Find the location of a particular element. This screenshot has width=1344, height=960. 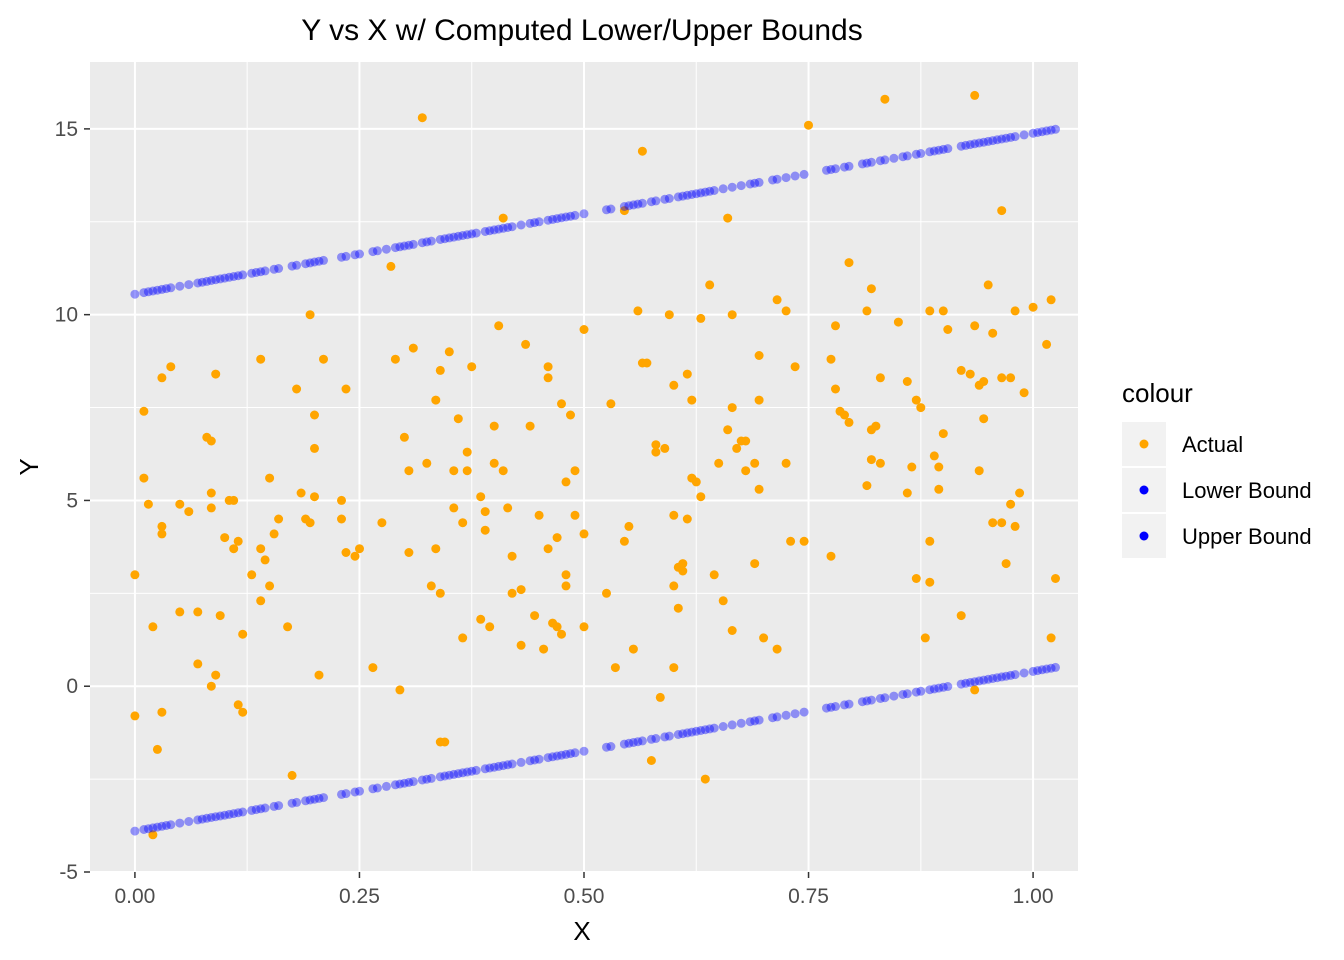

legend-label-lower-bound: Lower Bound is located at coordinates (1247, 490).